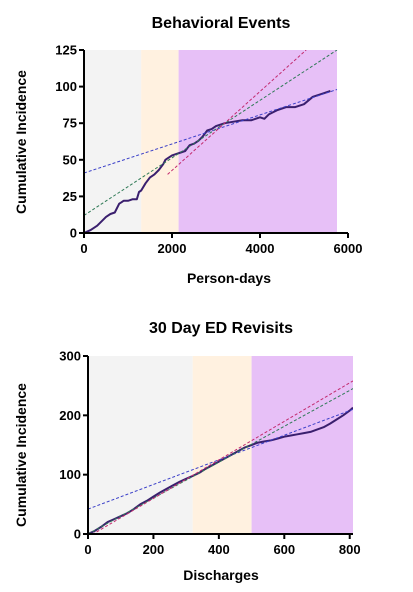 This screenshot has height=592, width=413. Describe the element at coordinates (21, 142) in the screenshot. I see `y-axis-label-behavioral-events: Cumulative Incidence` at that location.